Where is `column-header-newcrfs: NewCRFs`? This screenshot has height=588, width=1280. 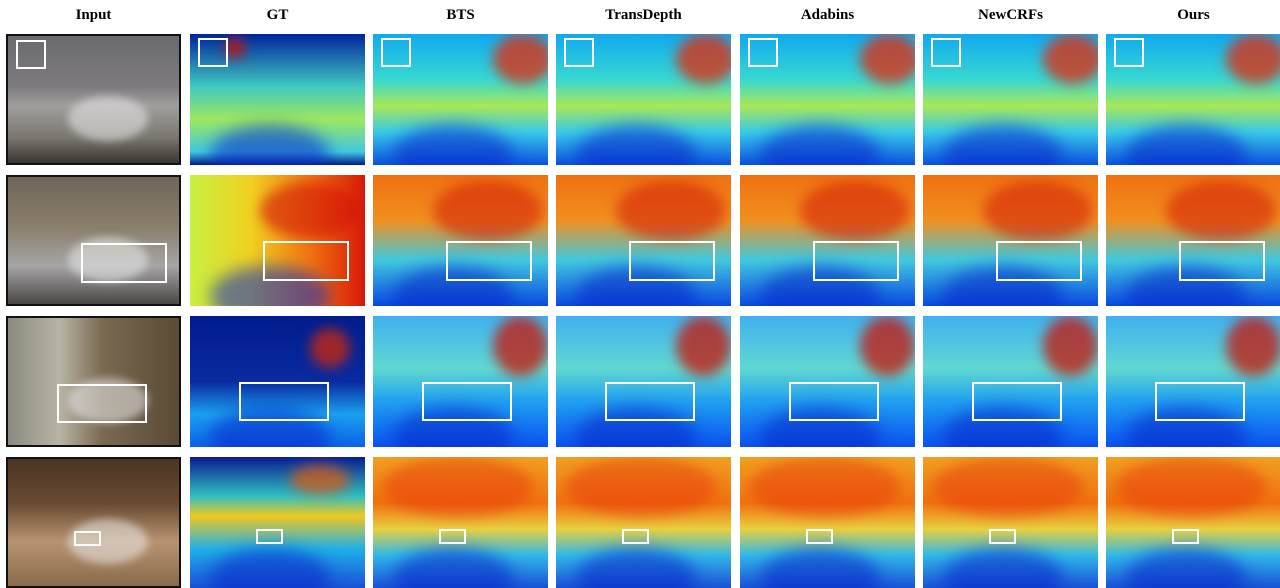 column-header-newcrfs: NewCRFs is located at coordinates (1010, 15).